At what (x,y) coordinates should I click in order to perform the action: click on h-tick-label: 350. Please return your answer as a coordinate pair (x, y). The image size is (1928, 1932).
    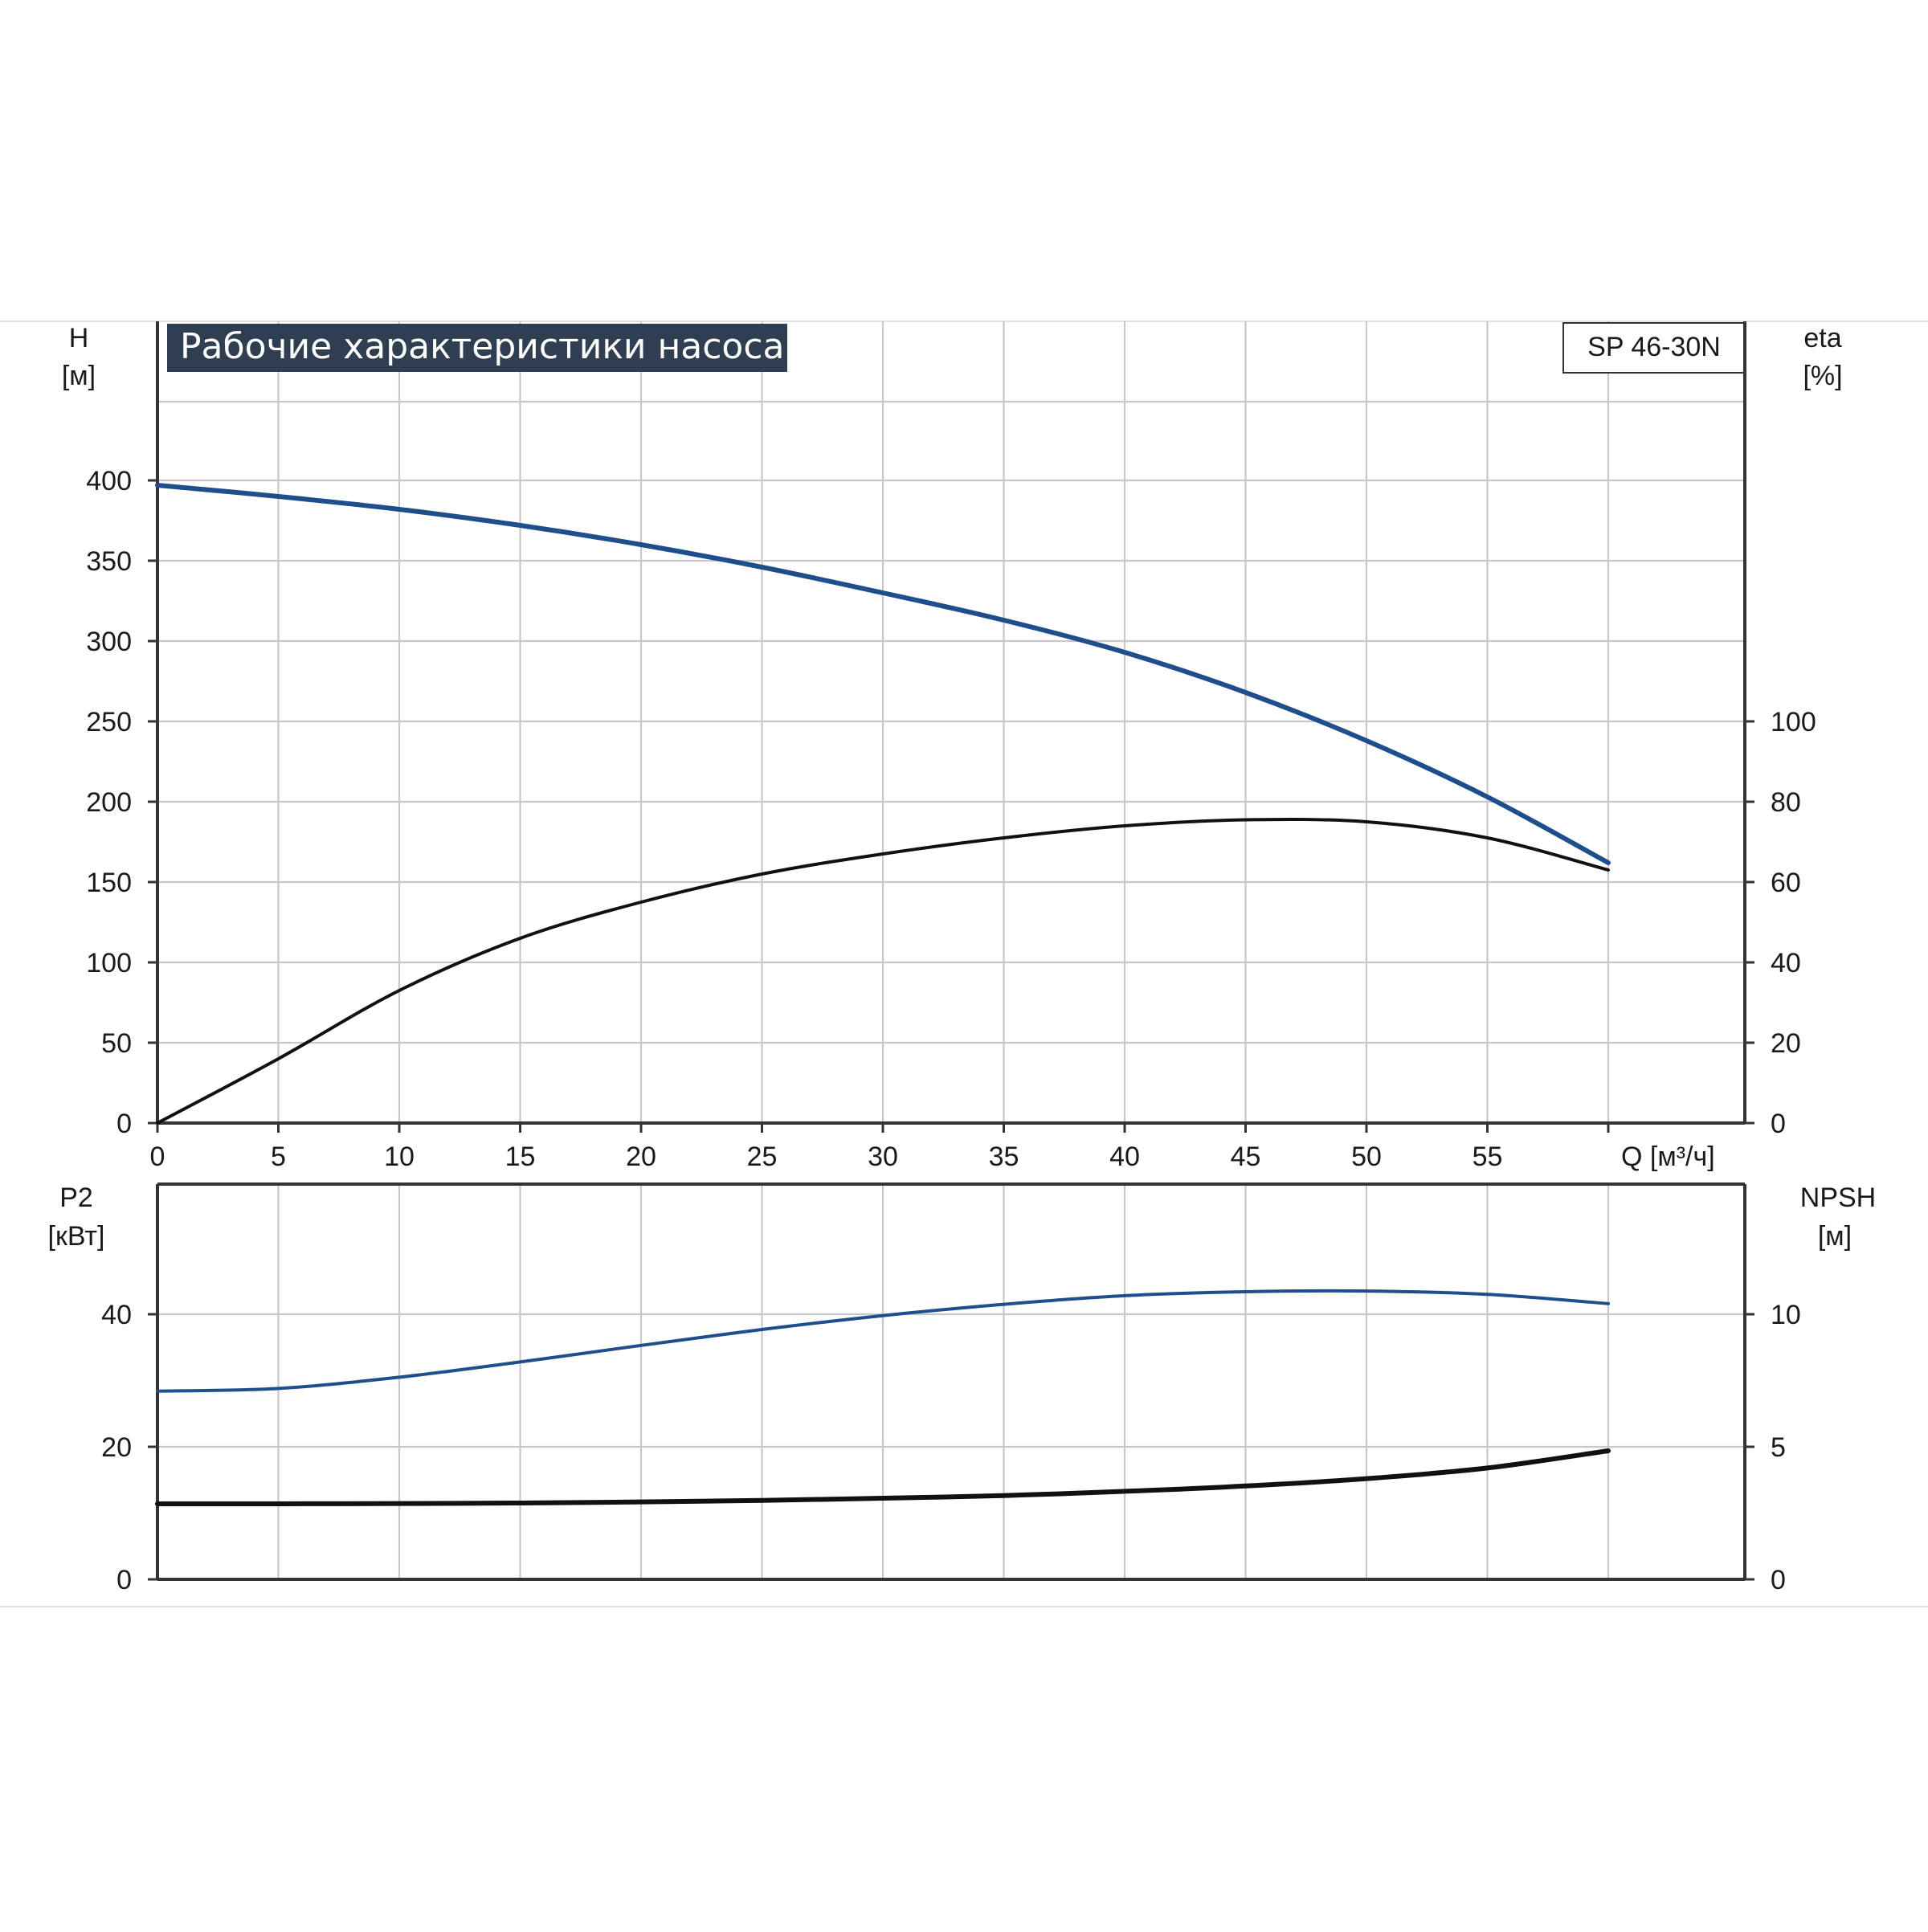
    Looking at the image, I should click on (109, 562).